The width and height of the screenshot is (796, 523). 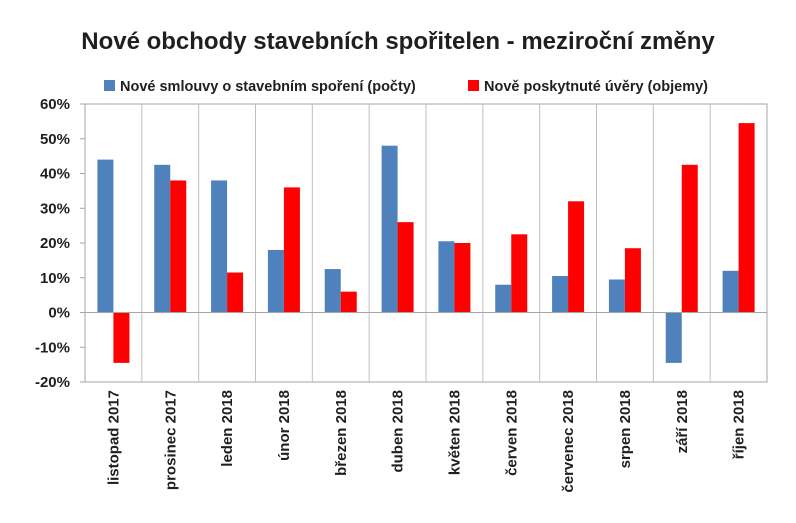 I want to click on x-category-label: září 2018, so click(x=682, y=421).